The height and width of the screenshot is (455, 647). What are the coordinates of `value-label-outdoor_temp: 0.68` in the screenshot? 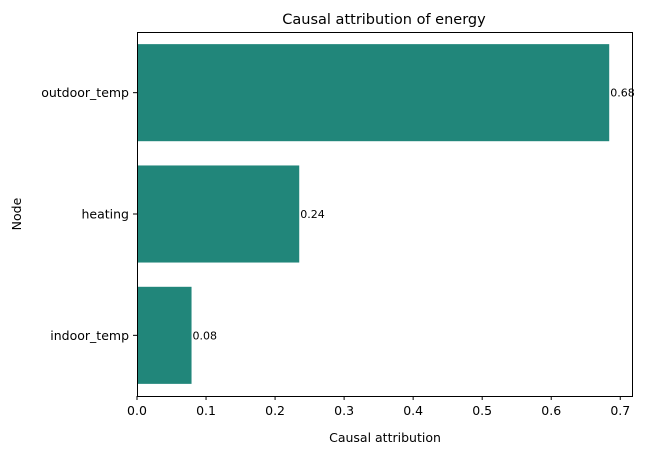 It's located at (622, 93).